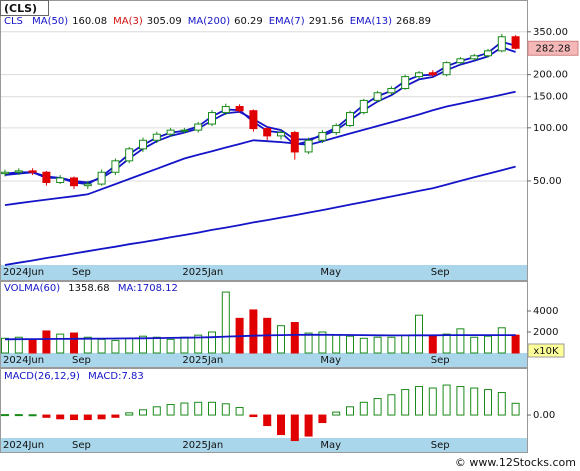 Image resolution: width=580 pixels, height=471 pixels. I want to click on legend-entry: MA(3), so click(128, 21).